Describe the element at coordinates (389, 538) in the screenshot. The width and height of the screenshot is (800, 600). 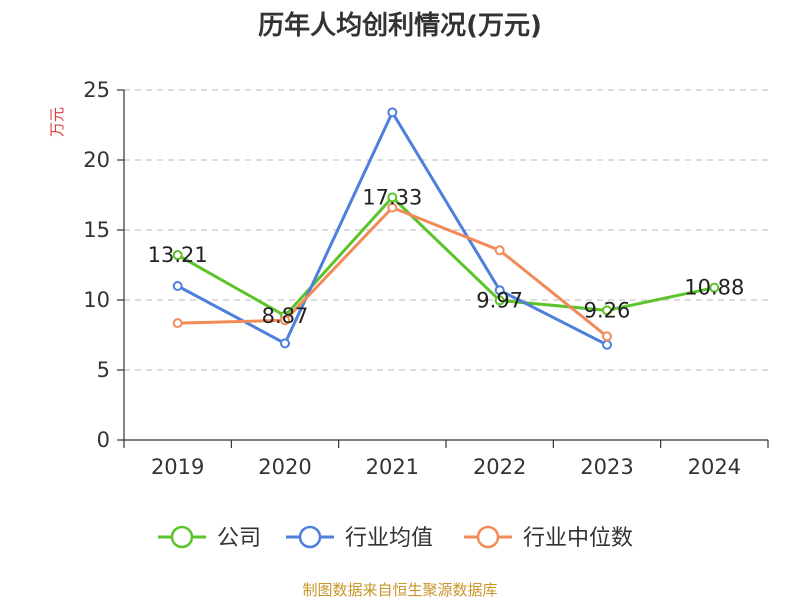
I see `legend-label: 行业均值` at that location.